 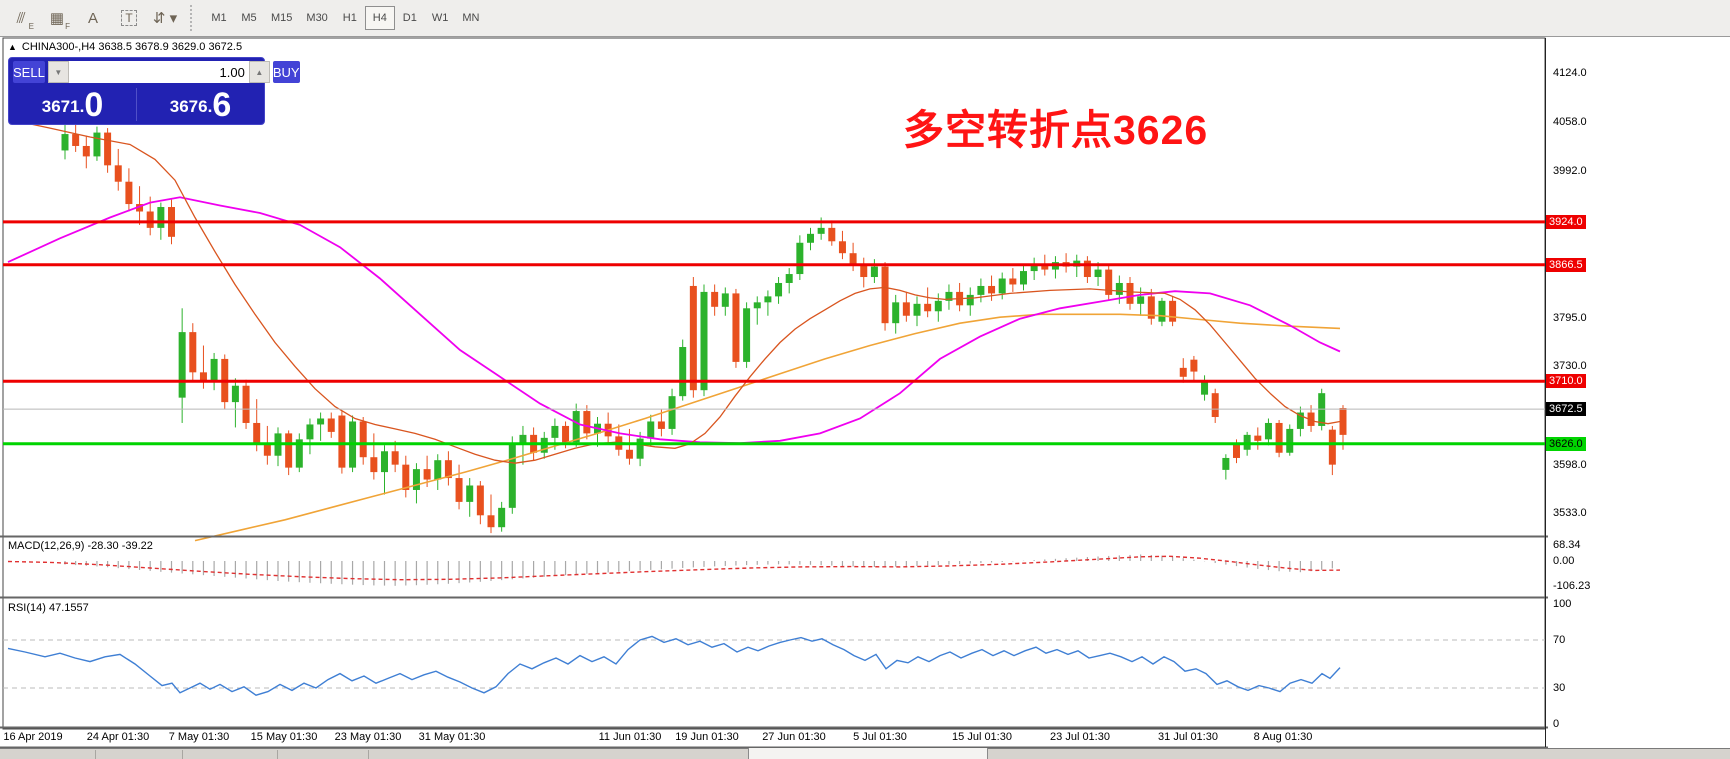 I want to click on sell-price-display: 3671. 0, so click(x=72, y=104).